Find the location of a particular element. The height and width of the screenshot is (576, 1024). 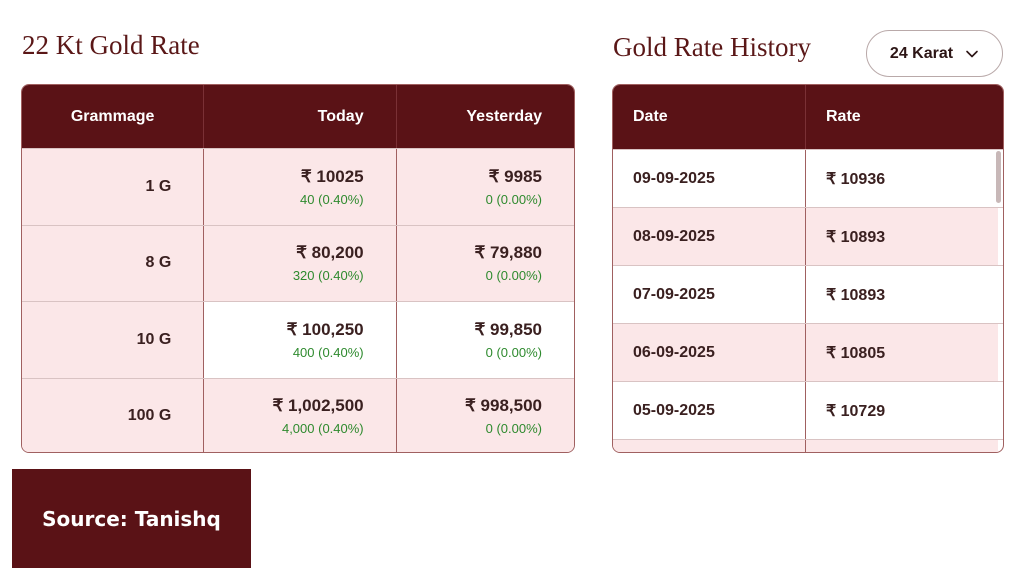

yesterday-price: ₹ 998,500 is located at coordinates (503, 406).